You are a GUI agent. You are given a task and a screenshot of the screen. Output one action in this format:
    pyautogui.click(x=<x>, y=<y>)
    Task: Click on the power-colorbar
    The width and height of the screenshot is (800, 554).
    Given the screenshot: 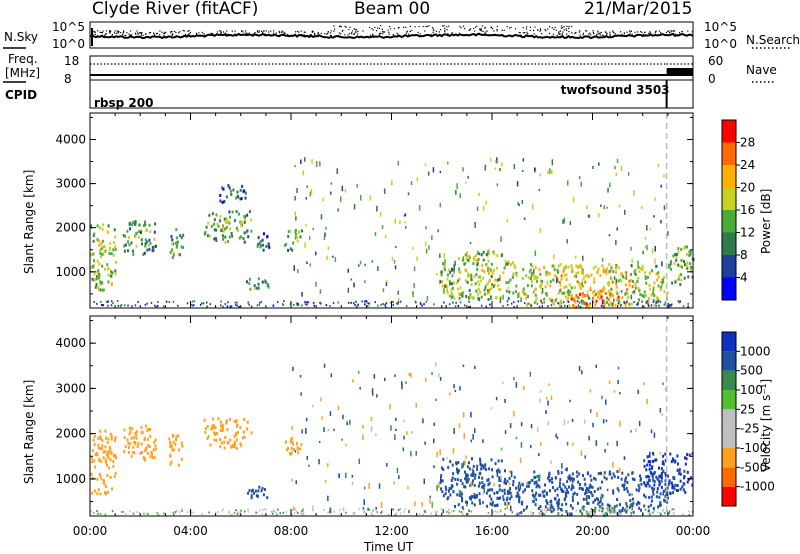 What is the action you would take?
    pyautogui.click(x=730, y=210)
    